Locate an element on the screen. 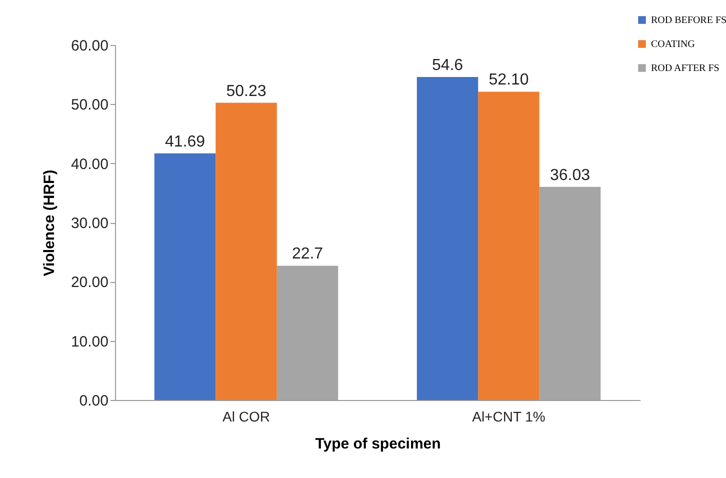 The height and width of the screenshot is (478, 726). y-axis-title: Violence (HRF) is located at coordinates (49, 223).